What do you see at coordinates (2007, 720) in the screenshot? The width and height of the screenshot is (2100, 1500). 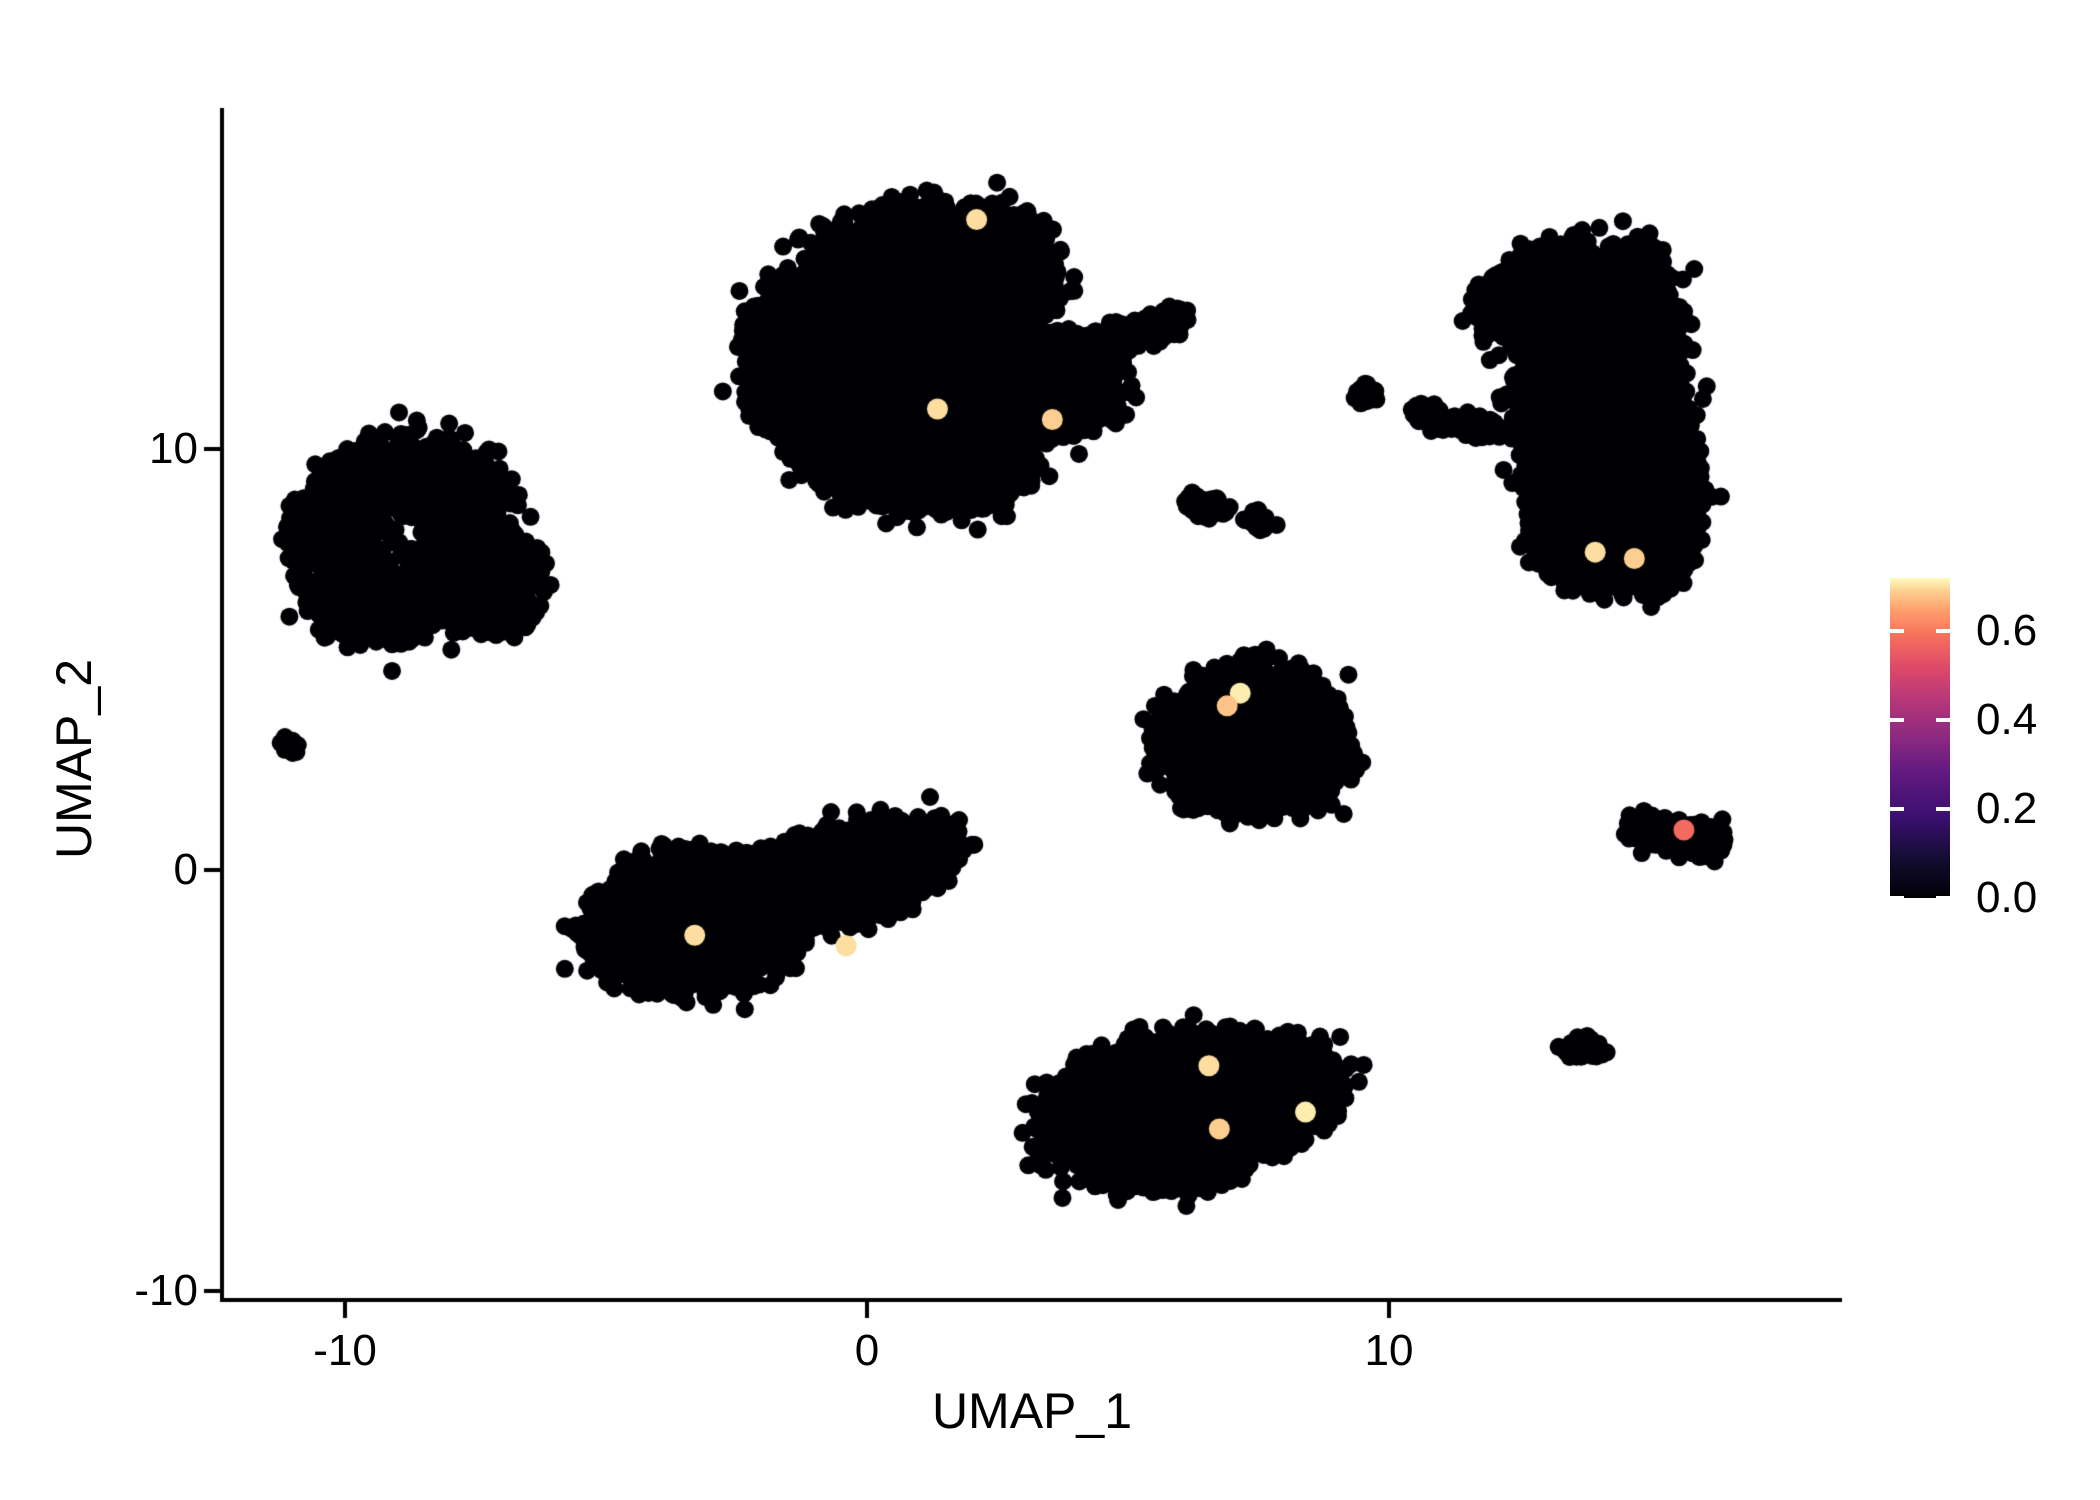 I see `colorbar-tick-label: 0.4` at bounding box center [2007, 720].